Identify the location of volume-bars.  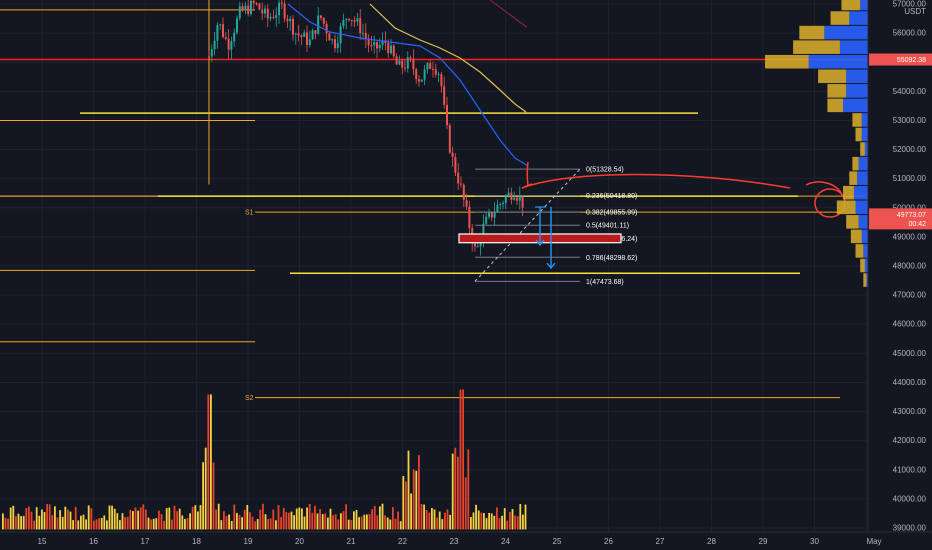
(264, 459).